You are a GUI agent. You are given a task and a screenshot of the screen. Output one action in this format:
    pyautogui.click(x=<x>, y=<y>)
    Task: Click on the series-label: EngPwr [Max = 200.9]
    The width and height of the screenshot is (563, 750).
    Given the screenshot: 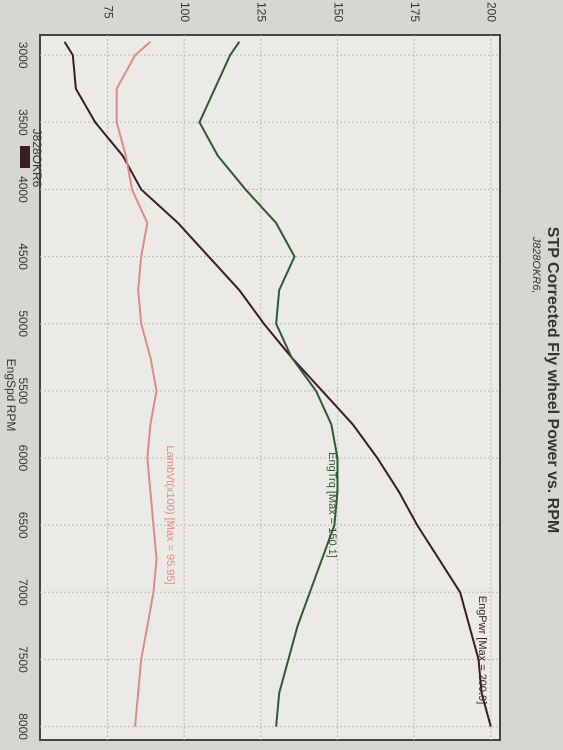 What is the action you would take?
    pyautogui.click(x=482, y=650)
    